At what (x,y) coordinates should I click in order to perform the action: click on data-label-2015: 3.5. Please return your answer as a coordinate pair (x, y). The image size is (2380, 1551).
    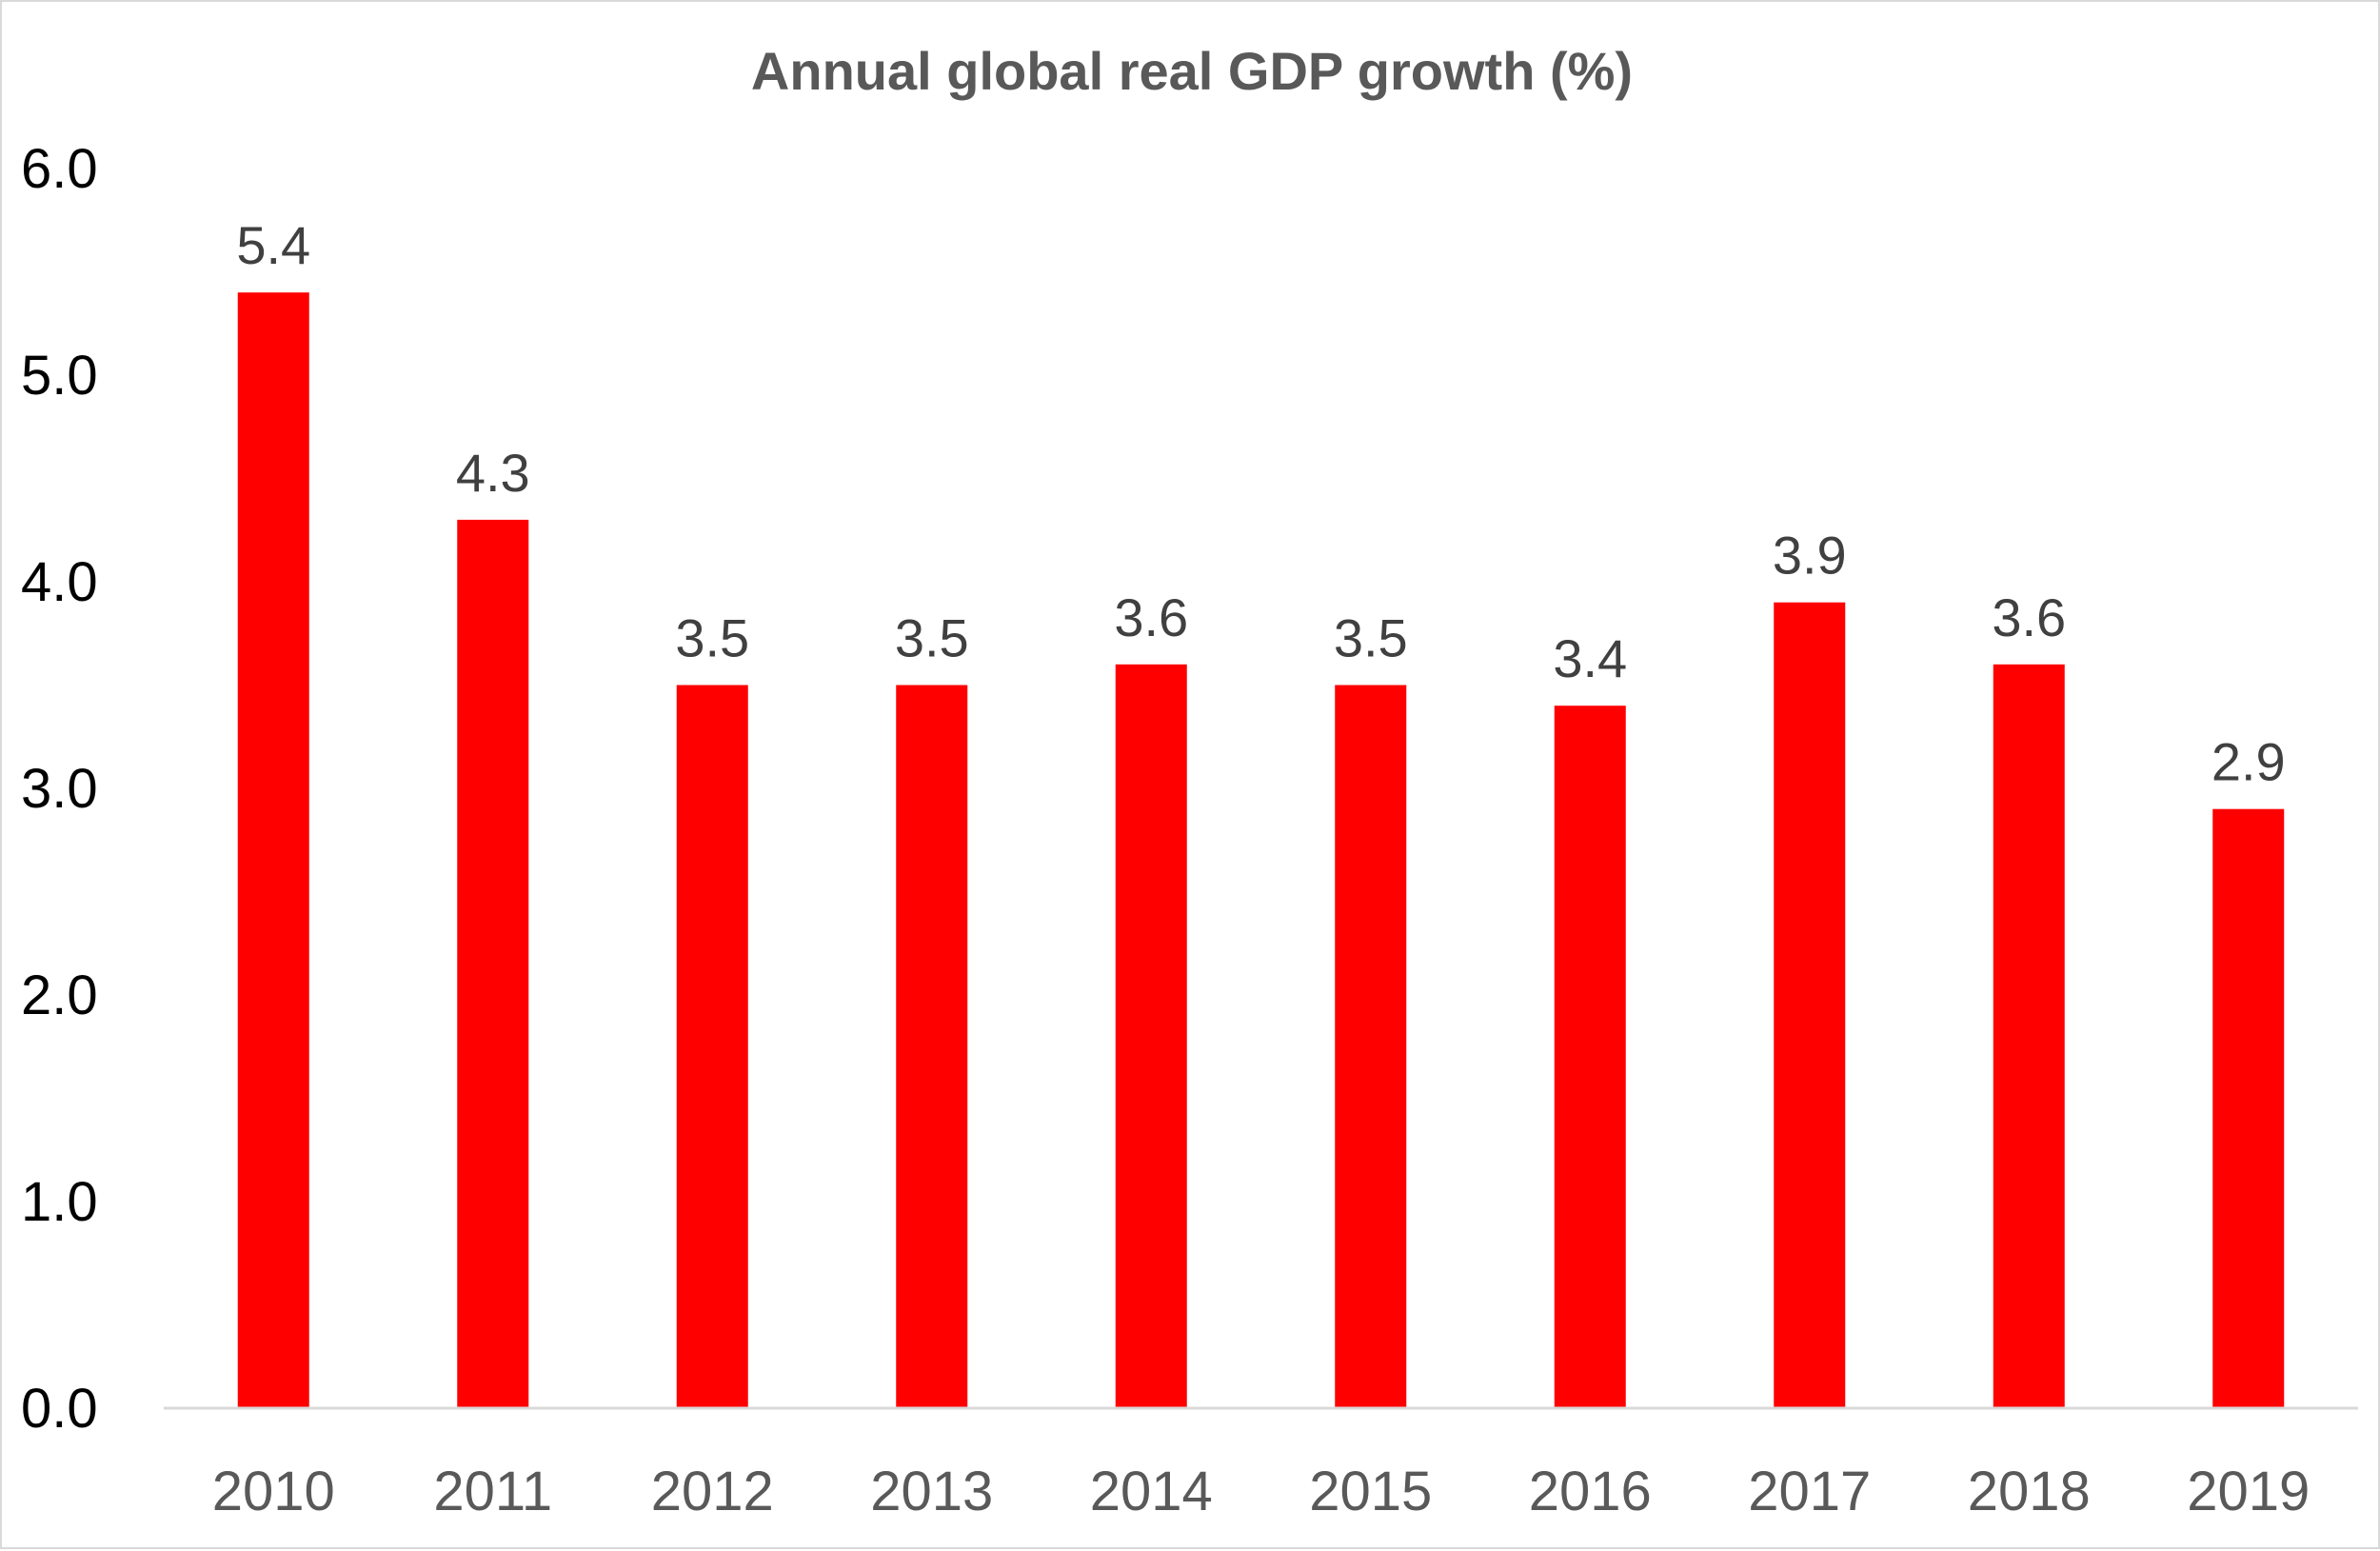
    Looking at the image, I should click on (1371, 638).